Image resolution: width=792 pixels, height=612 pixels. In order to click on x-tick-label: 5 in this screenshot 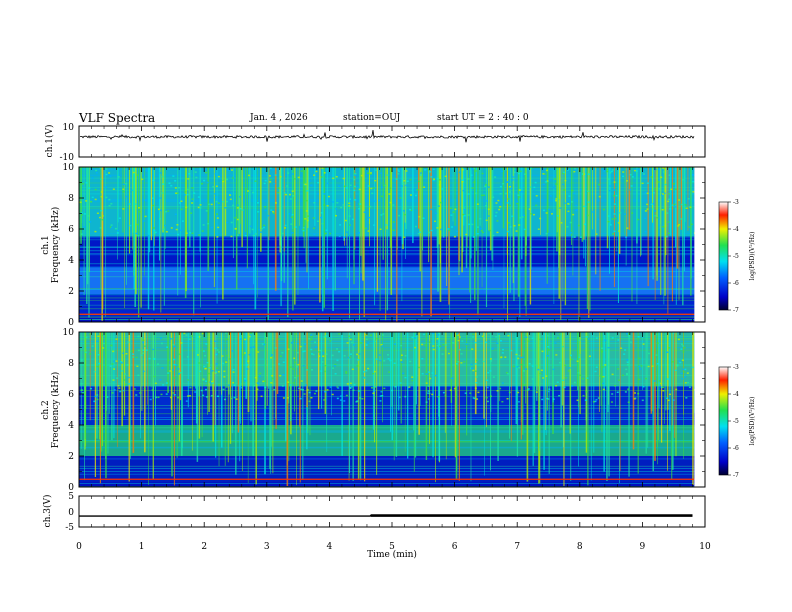, I will do `click(392, 547)`.